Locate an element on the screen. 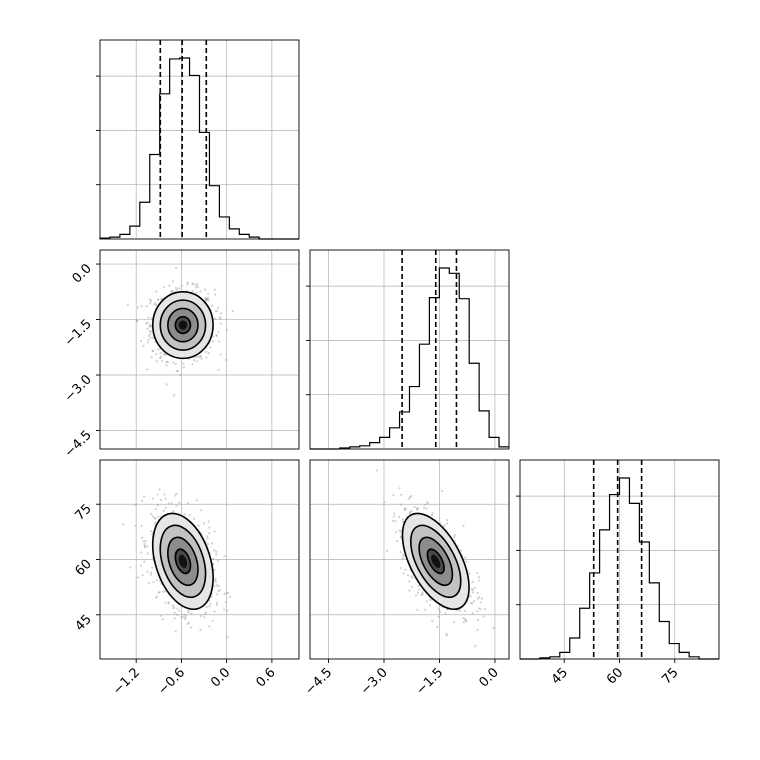  tick-label-p1: −4.5 is located at coordinates (78, 444).